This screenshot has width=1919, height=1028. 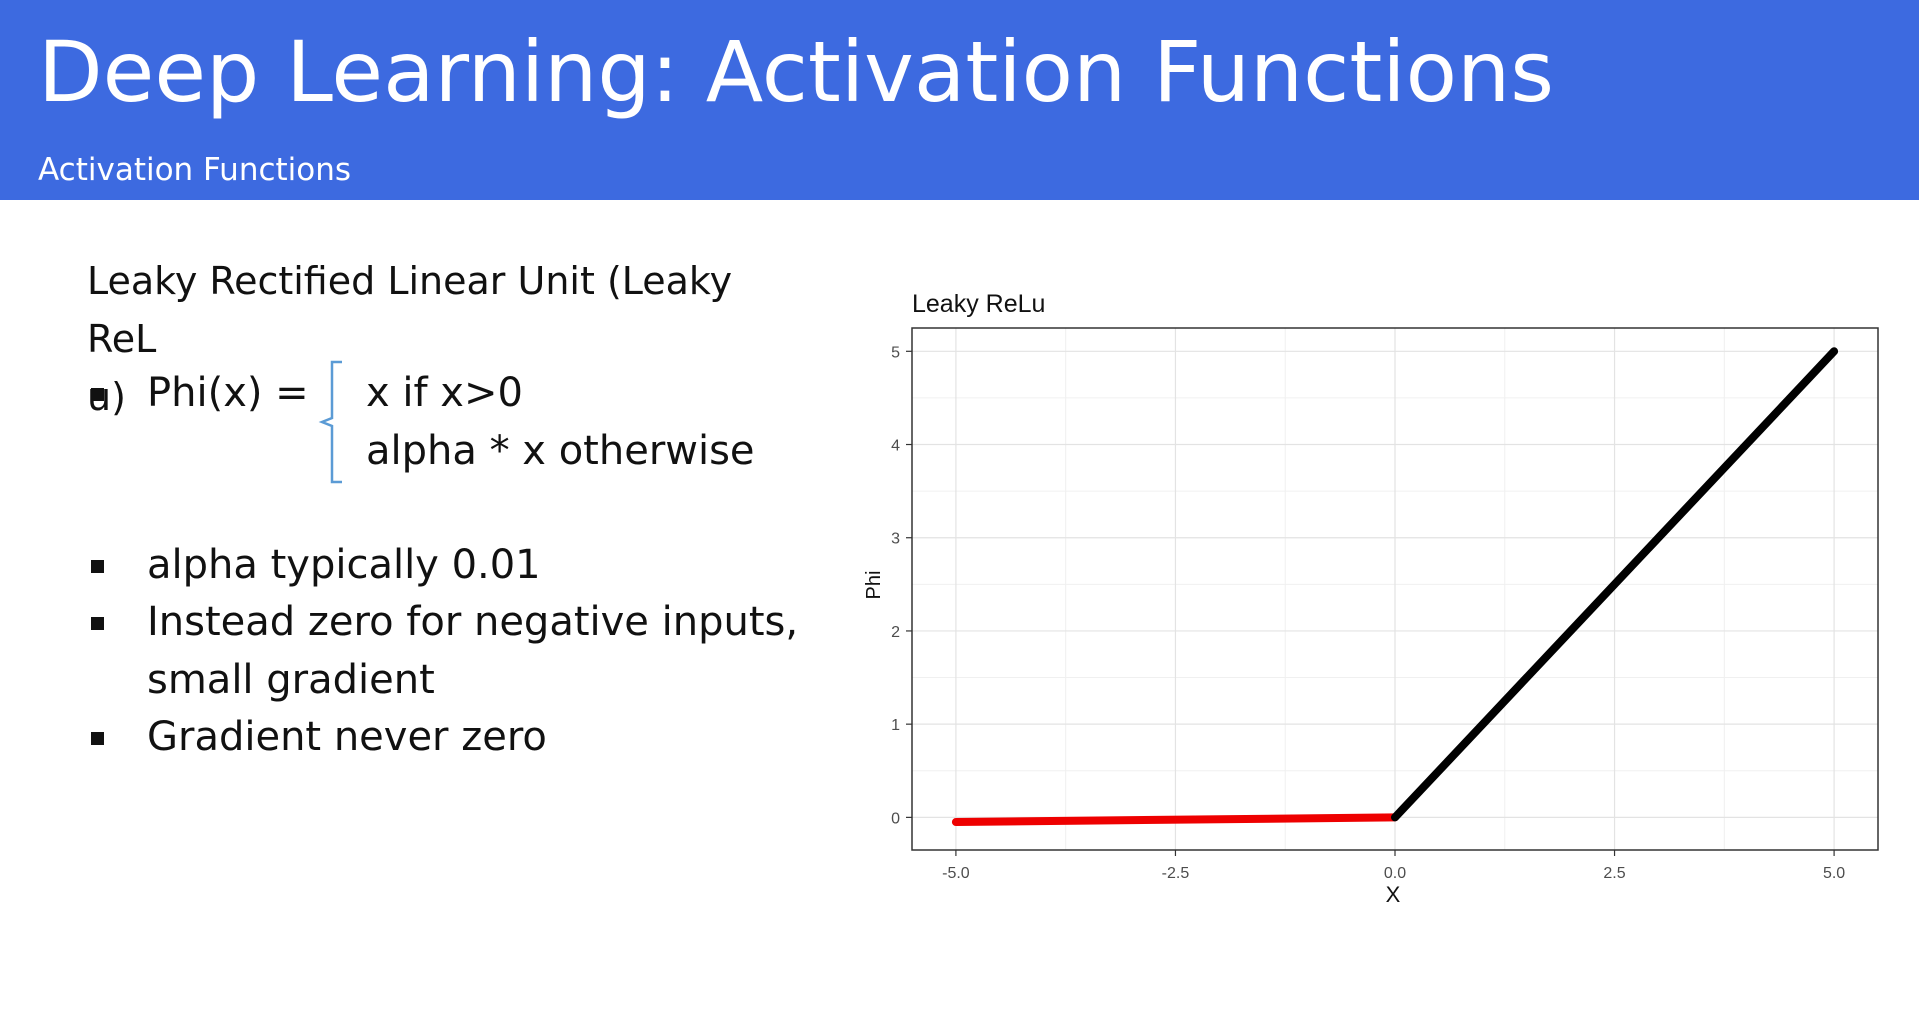 I want to click on chart-title: Leaky ReLu, so click(x=978, y=304).